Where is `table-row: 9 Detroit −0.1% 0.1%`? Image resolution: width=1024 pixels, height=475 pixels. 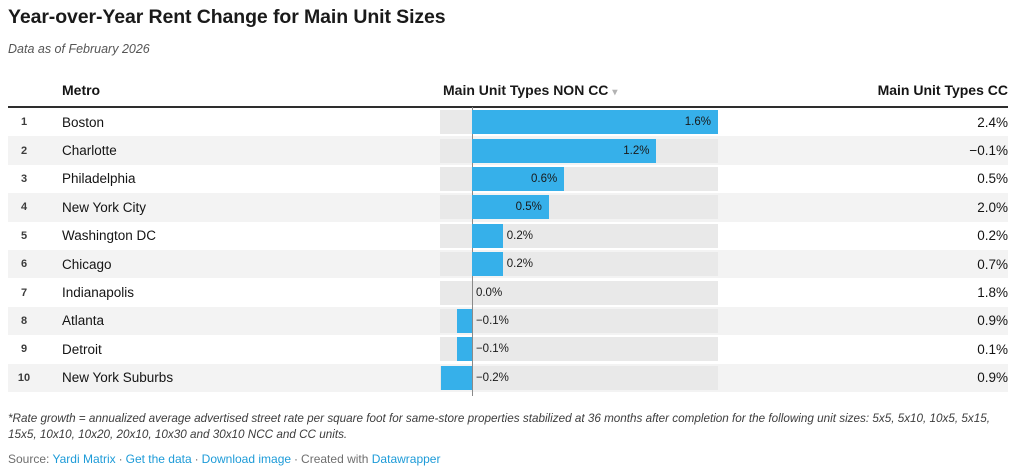 table-row: 9 Detroit −0.1% 0.1% is located at coordinates (508, 349).